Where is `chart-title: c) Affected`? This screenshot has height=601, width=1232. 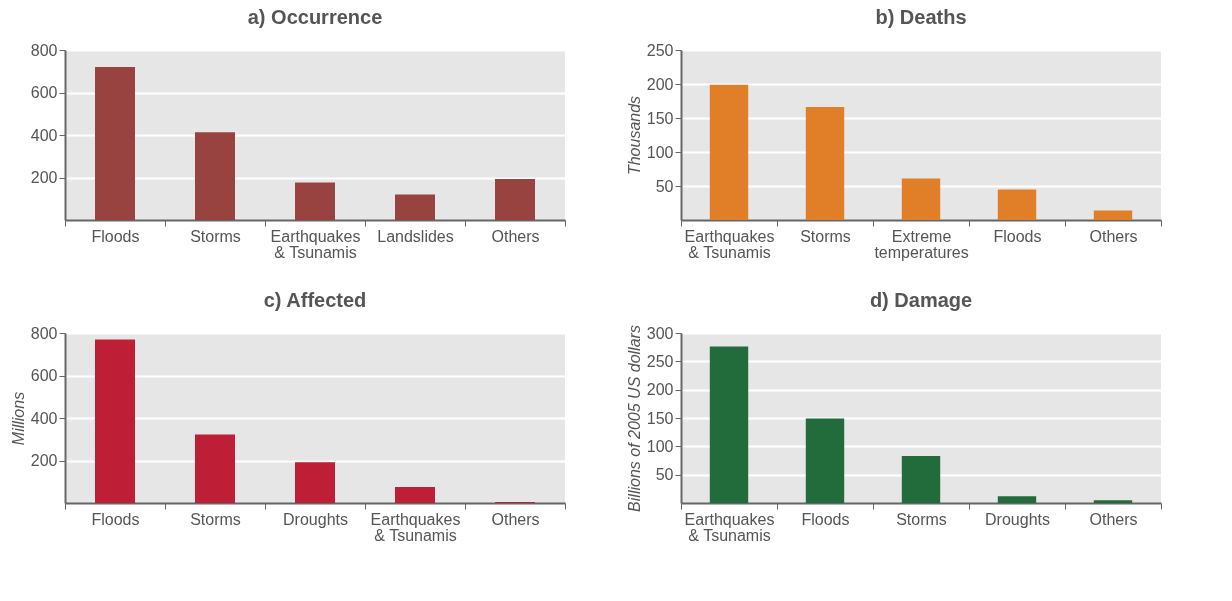 chart-title: c) Affected is located at coordinates (315, 300).